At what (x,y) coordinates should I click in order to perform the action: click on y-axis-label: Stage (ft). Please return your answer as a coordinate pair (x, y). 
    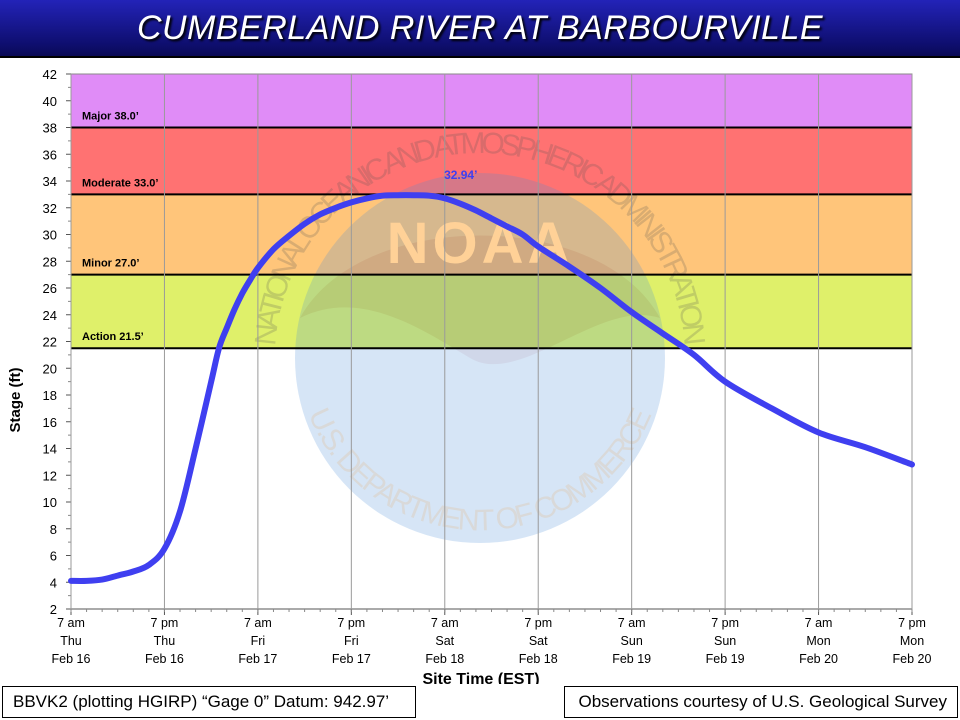
    Looking at the image, I should click on (15, 400).